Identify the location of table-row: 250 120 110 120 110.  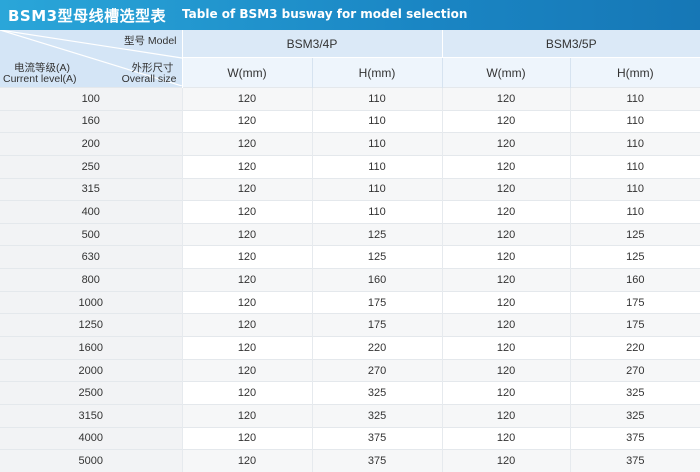
(350, 166).